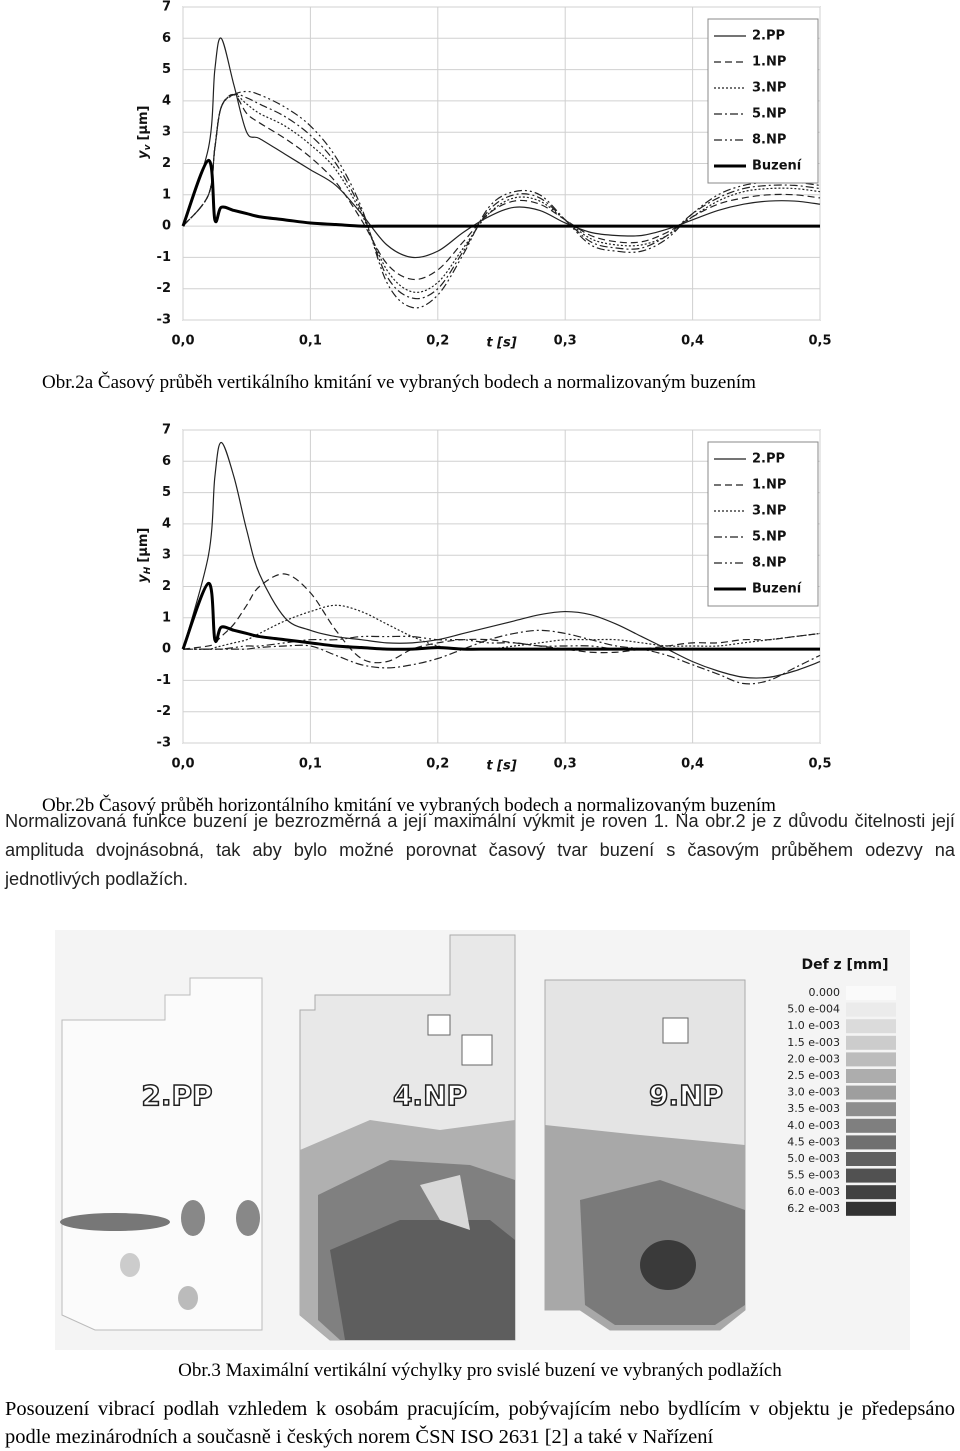 This screenshot has width=960, height=1451. I want to click on legend-label: 3.0 e-003, so click(813, 1092).